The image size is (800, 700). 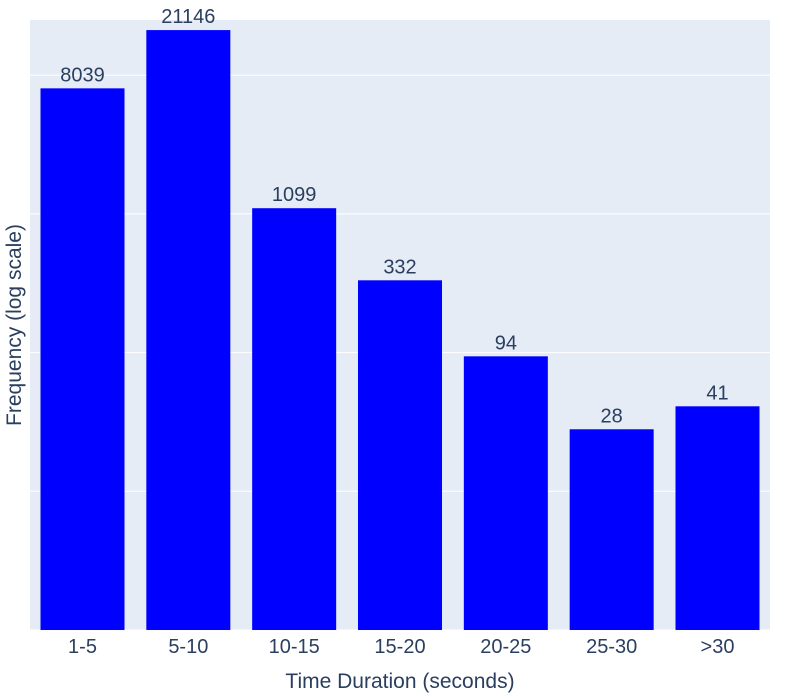 I want to click on bar-value-label: 41, so click(x=717, y=393).